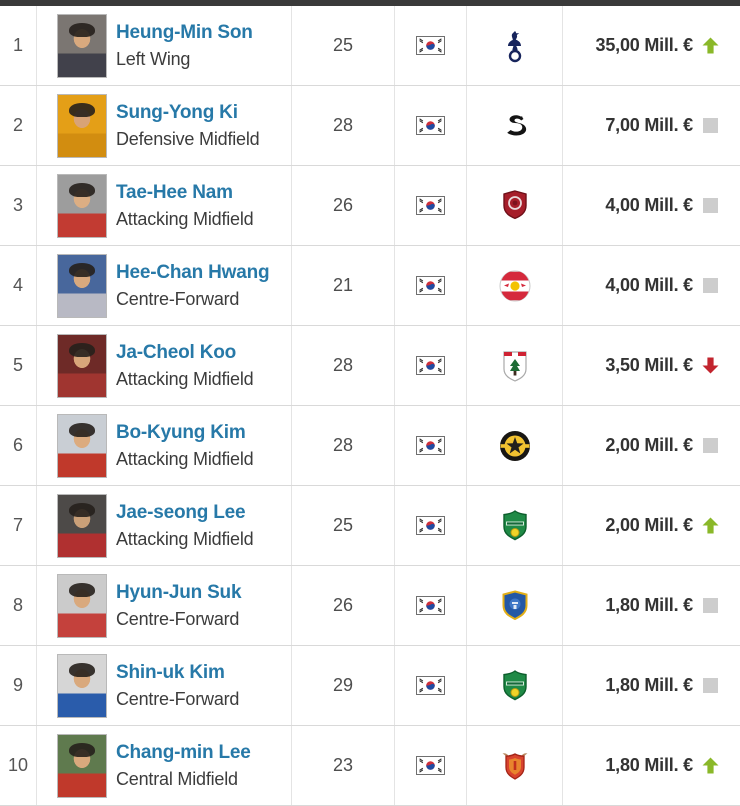  What do you see at coordinates (343, 685) in the screenshot?
I see `age-cell: 29` at bounding box center [343, 685].